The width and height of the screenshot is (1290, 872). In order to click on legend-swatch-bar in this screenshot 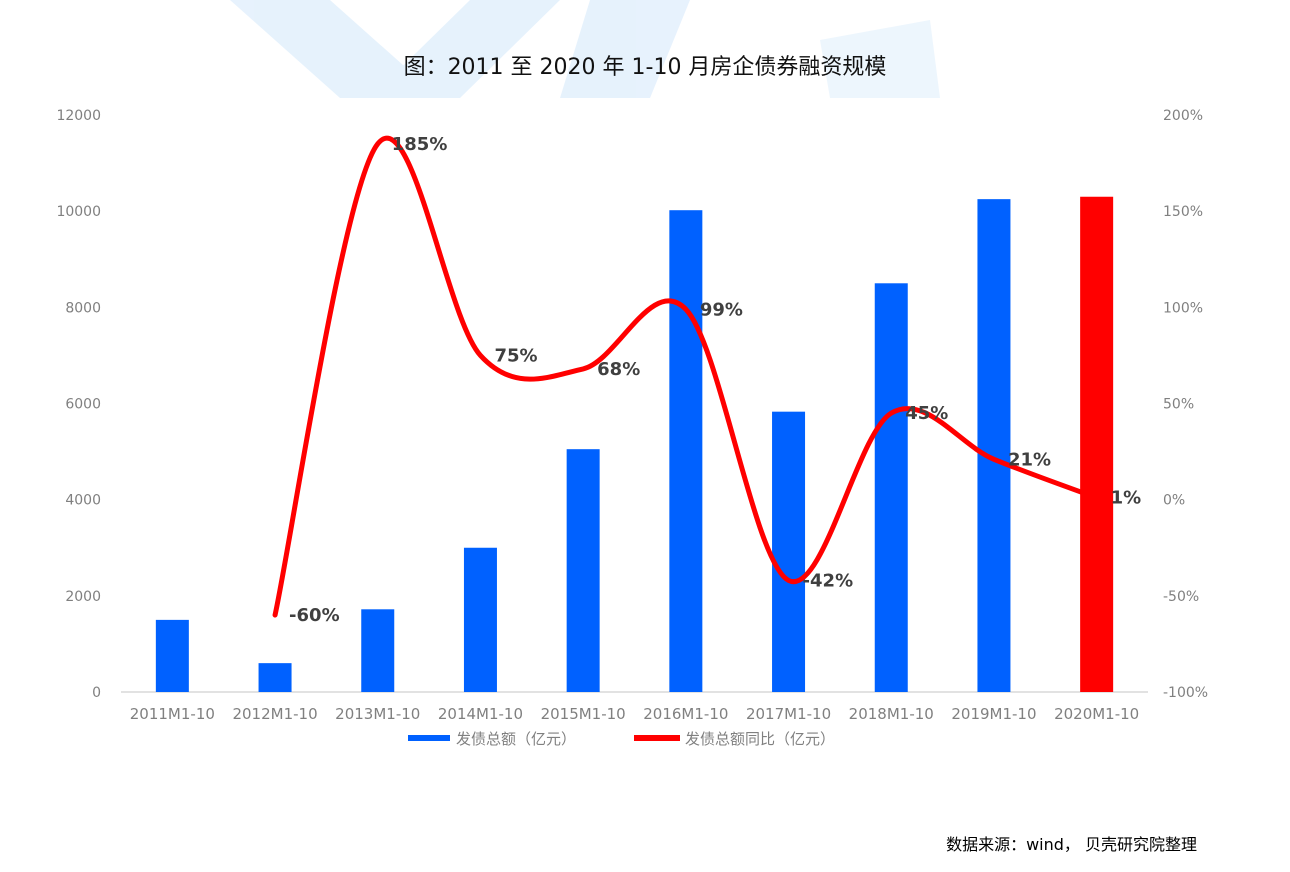, I will do `click(429, 738)`.